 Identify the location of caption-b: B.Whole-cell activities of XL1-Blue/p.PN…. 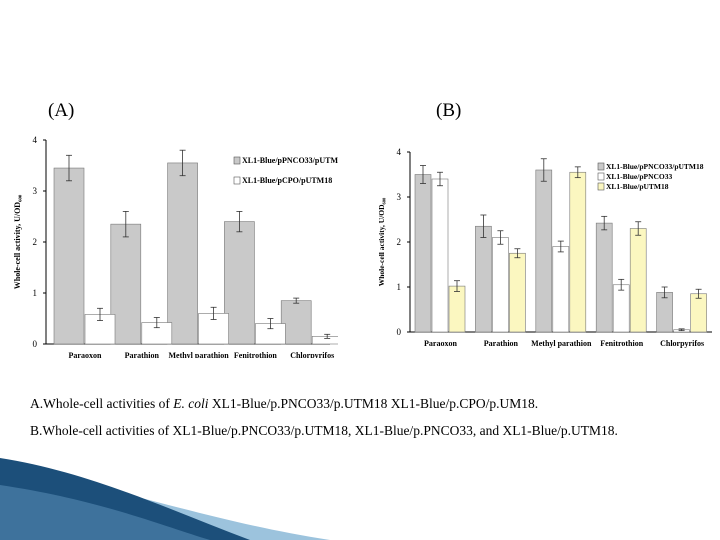
(324, 430).